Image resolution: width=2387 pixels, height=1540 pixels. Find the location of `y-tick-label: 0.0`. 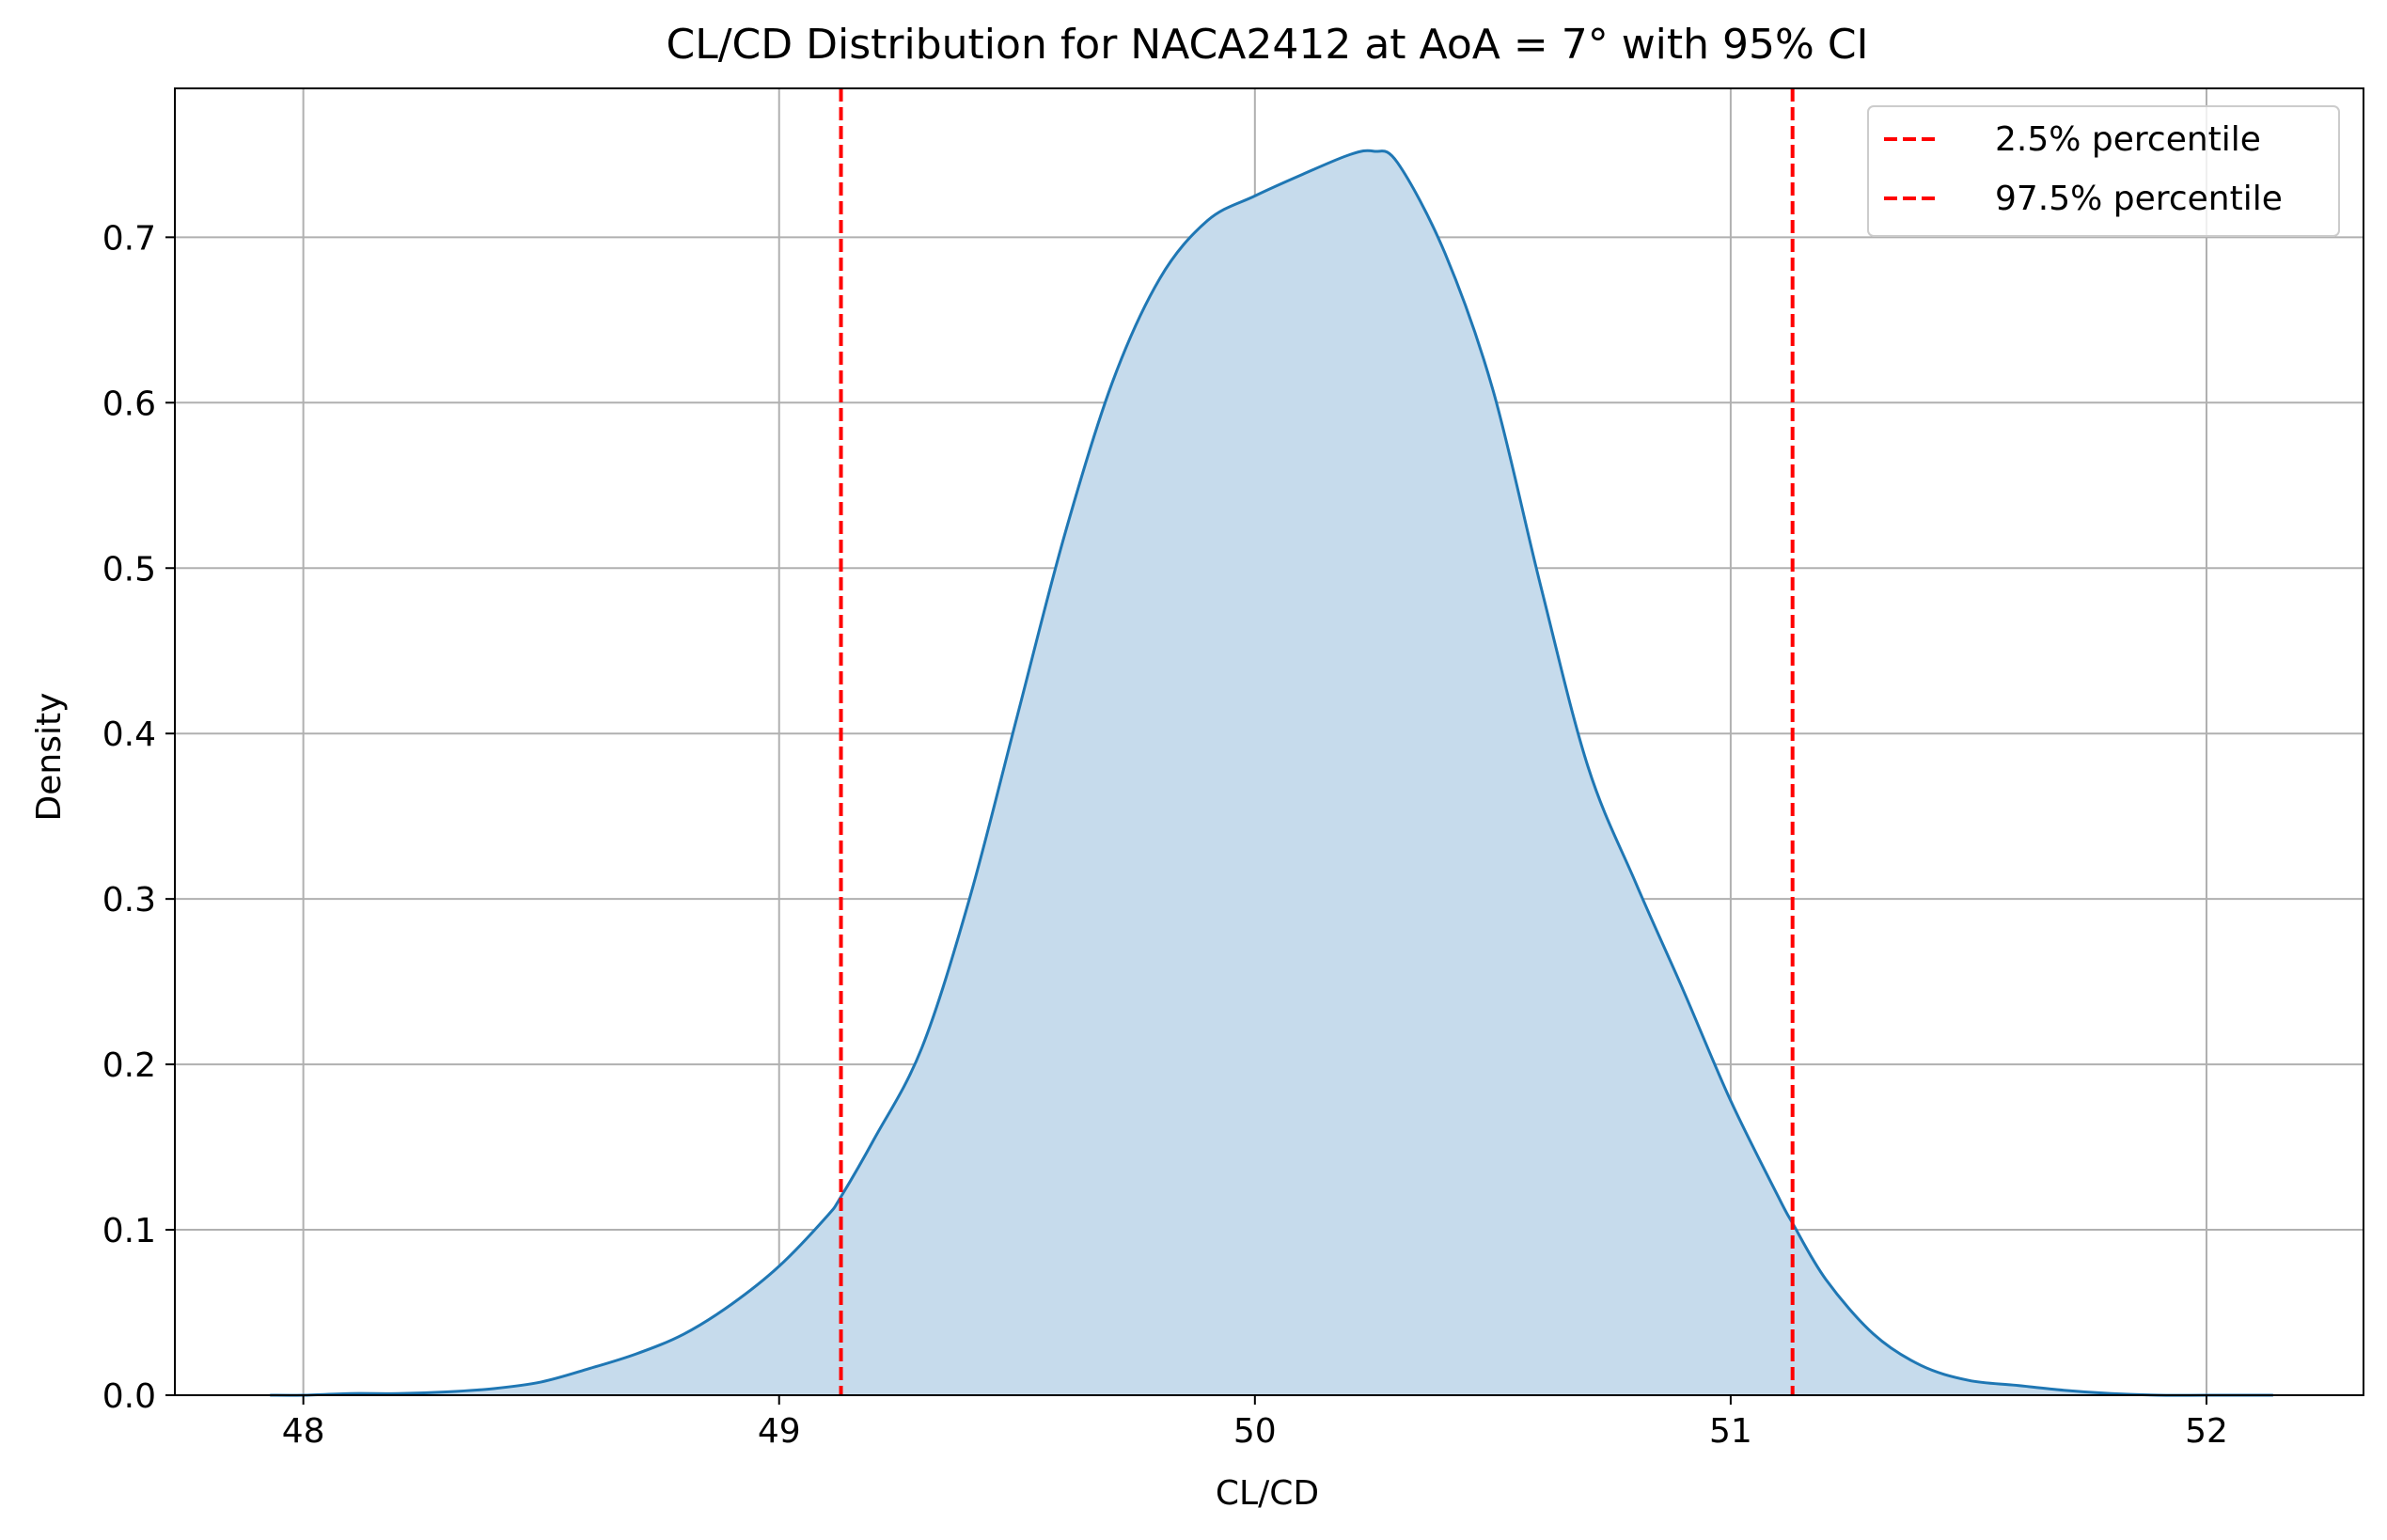

y-tick-label: 0.0 is located at coordinates (129, 1396).